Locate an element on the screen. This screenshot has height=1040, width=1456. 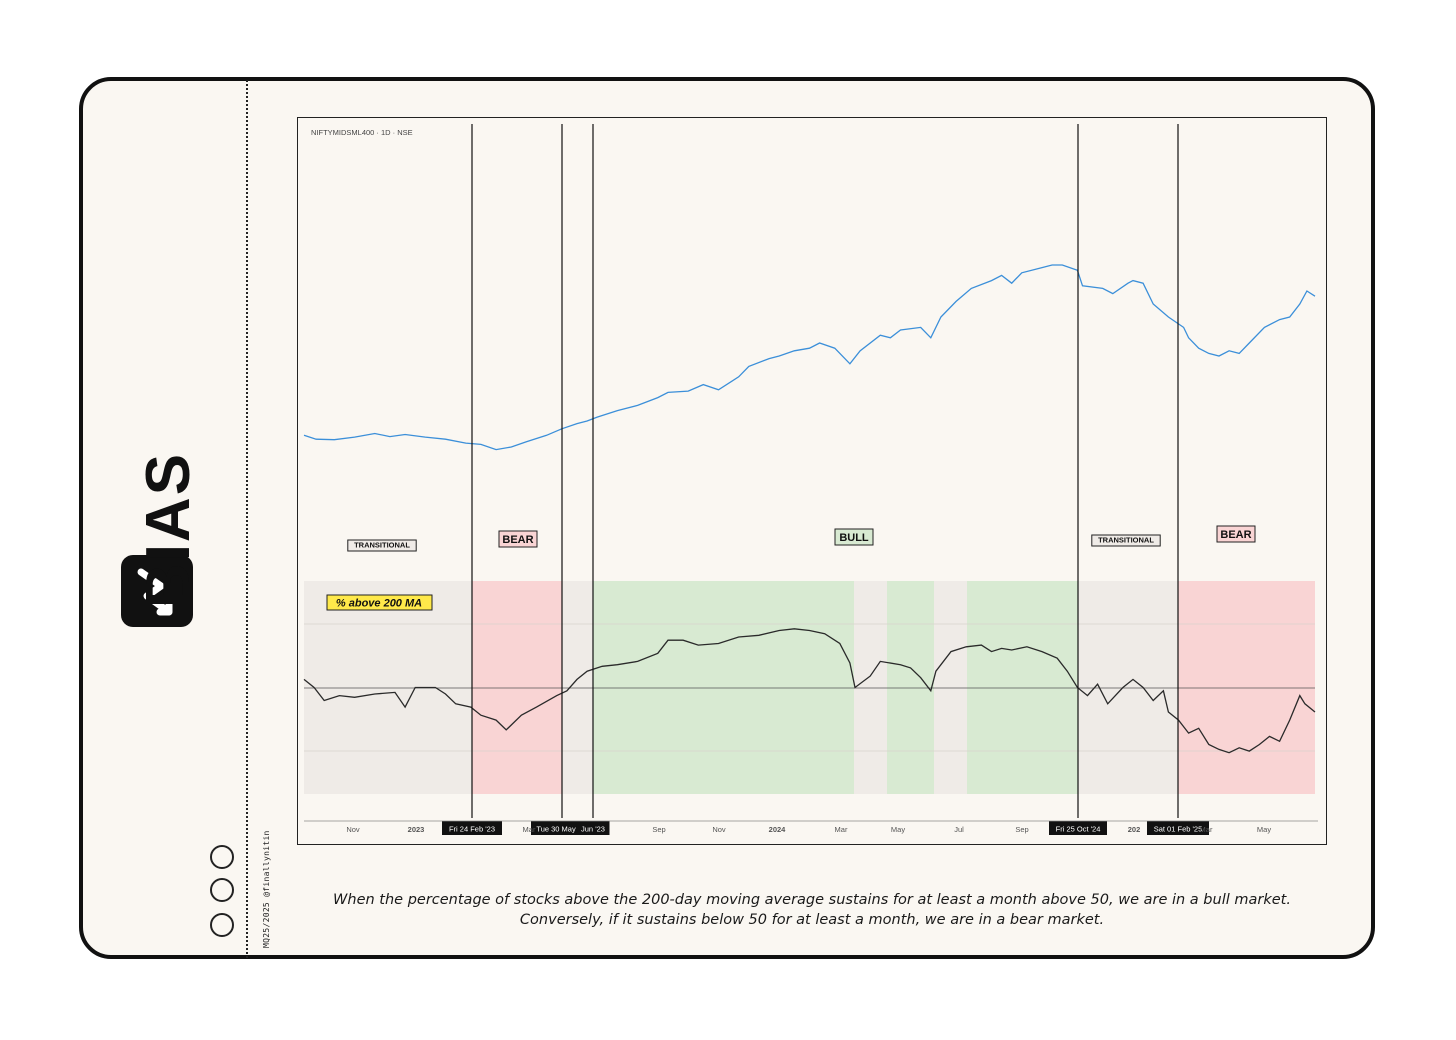
x-tick-label: 202 is located at coordinates (1134, 829).